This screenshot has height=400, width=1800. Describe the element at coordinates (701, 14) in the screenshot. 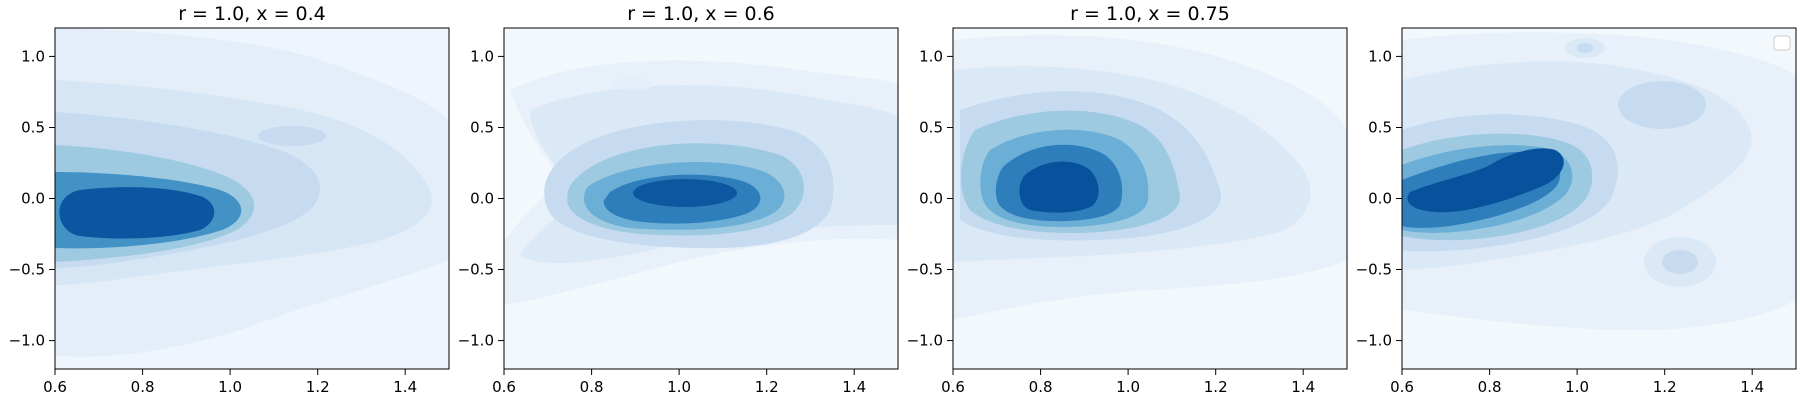

I see `subplot-2-title: r = 1.0, x = 0.6` at that location.